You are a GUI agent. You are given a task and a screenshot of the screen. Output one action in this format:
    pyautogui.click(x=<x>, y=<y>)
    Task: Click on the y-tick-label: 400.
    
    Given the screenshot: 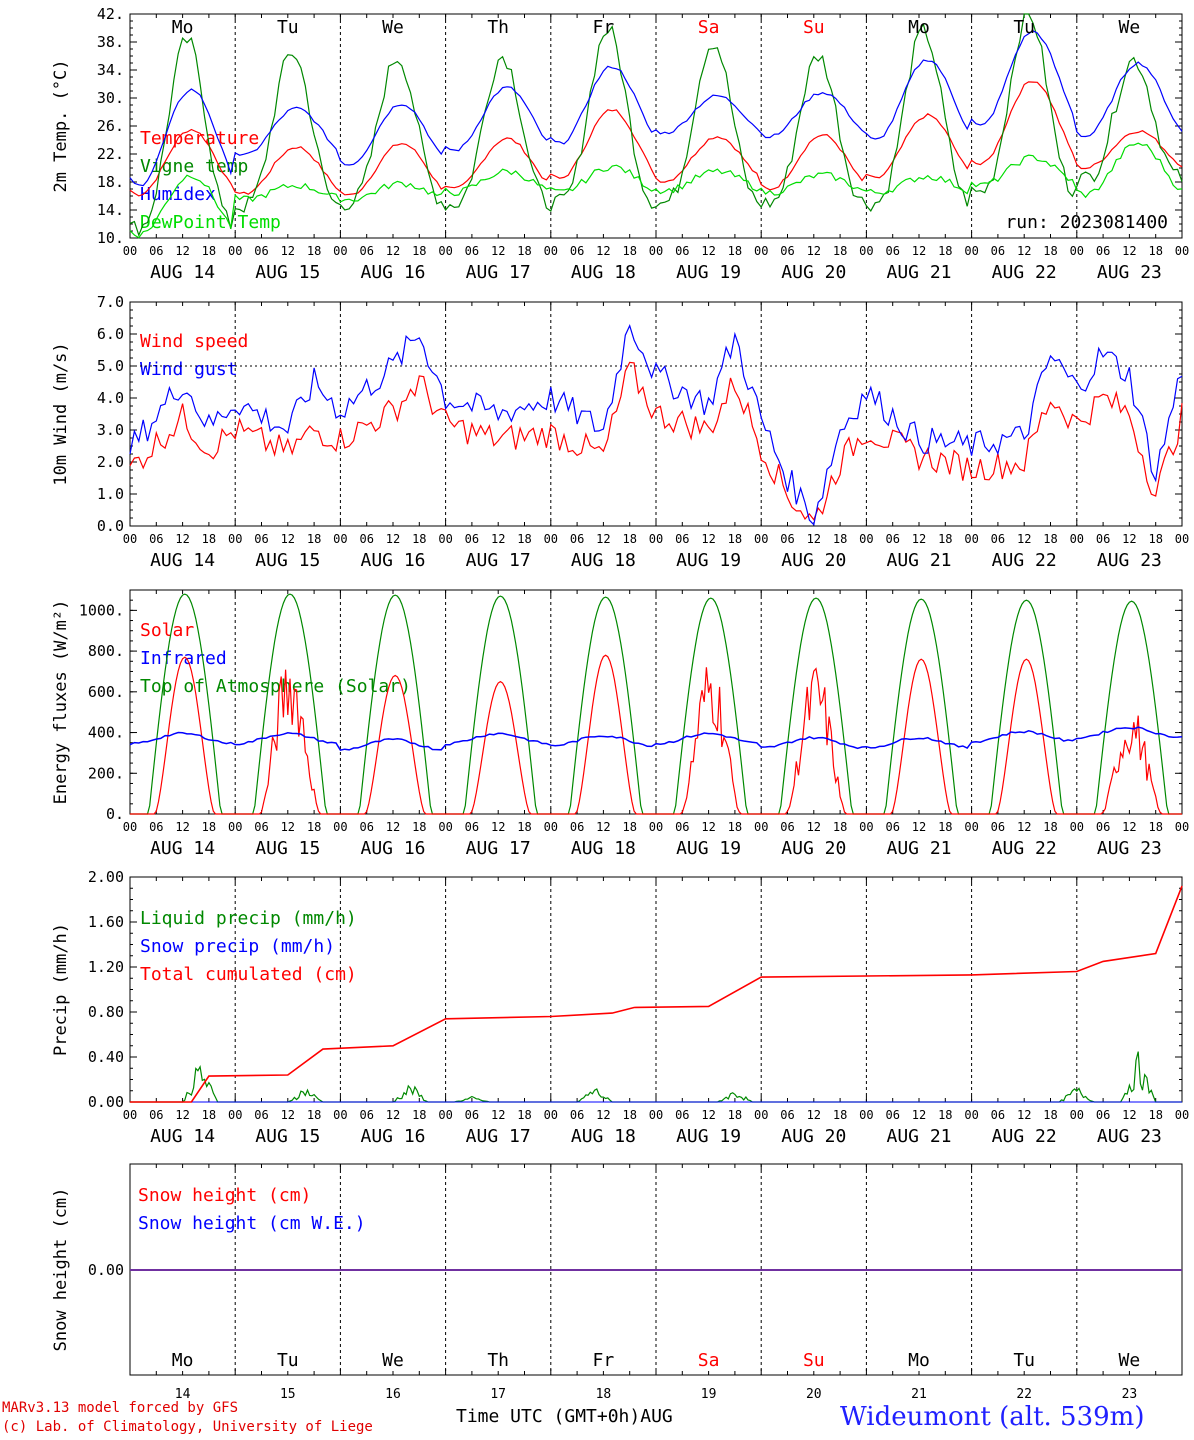 What is the action you would take?
    pyautogui.click(x=106, y=733)
    